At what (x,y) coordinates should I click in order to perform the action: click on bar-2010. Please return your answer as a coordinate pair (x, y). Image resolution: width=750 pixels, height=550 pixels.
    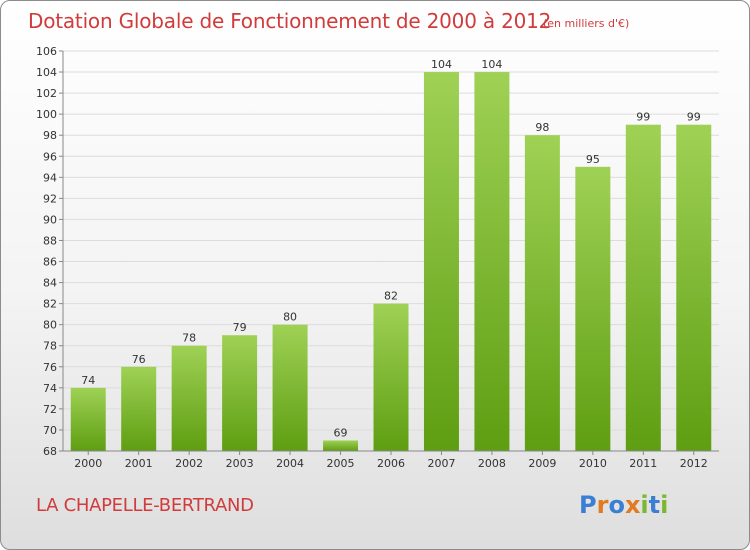
    Looking at the image, I should click on (593, 308).